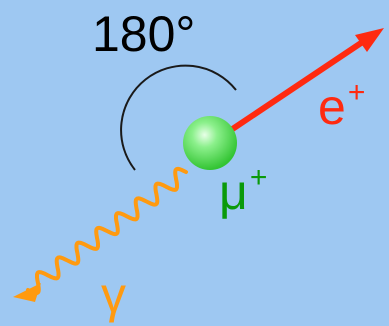  What do you see at coordinates (144, 34) in the screenshot?
I see `angle-label: 180°` at bounding box center [144, 34].